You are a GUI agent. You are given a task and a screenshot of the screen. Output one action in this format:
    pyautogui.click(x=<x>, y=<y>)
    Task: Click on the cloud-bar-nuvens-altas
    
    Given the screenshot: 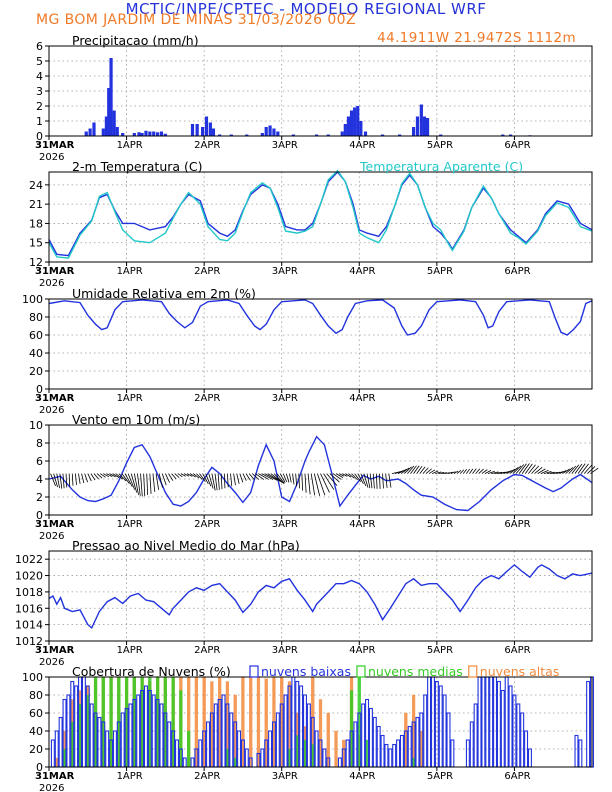 What is the action you would take?
    pyautogui.click(x=336, y=749)
    